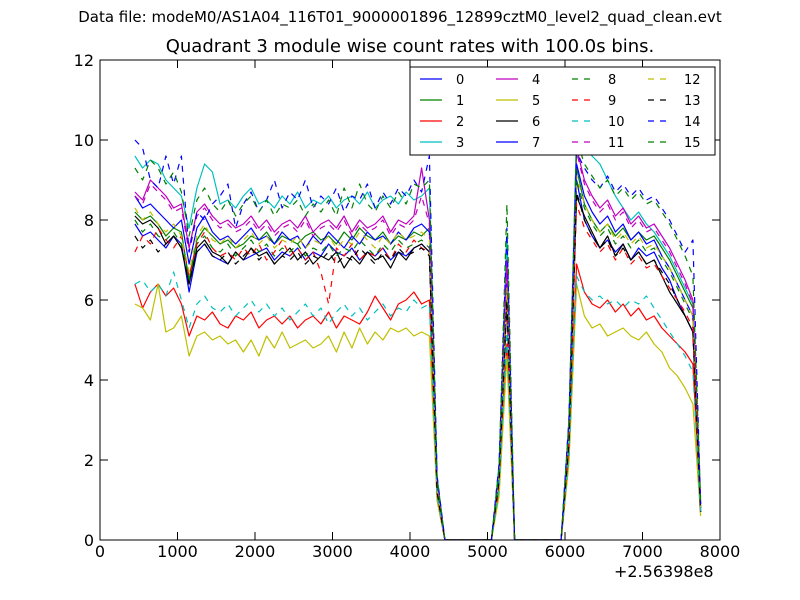  I want to click on y-tick-label: 10, so click(84, 140).